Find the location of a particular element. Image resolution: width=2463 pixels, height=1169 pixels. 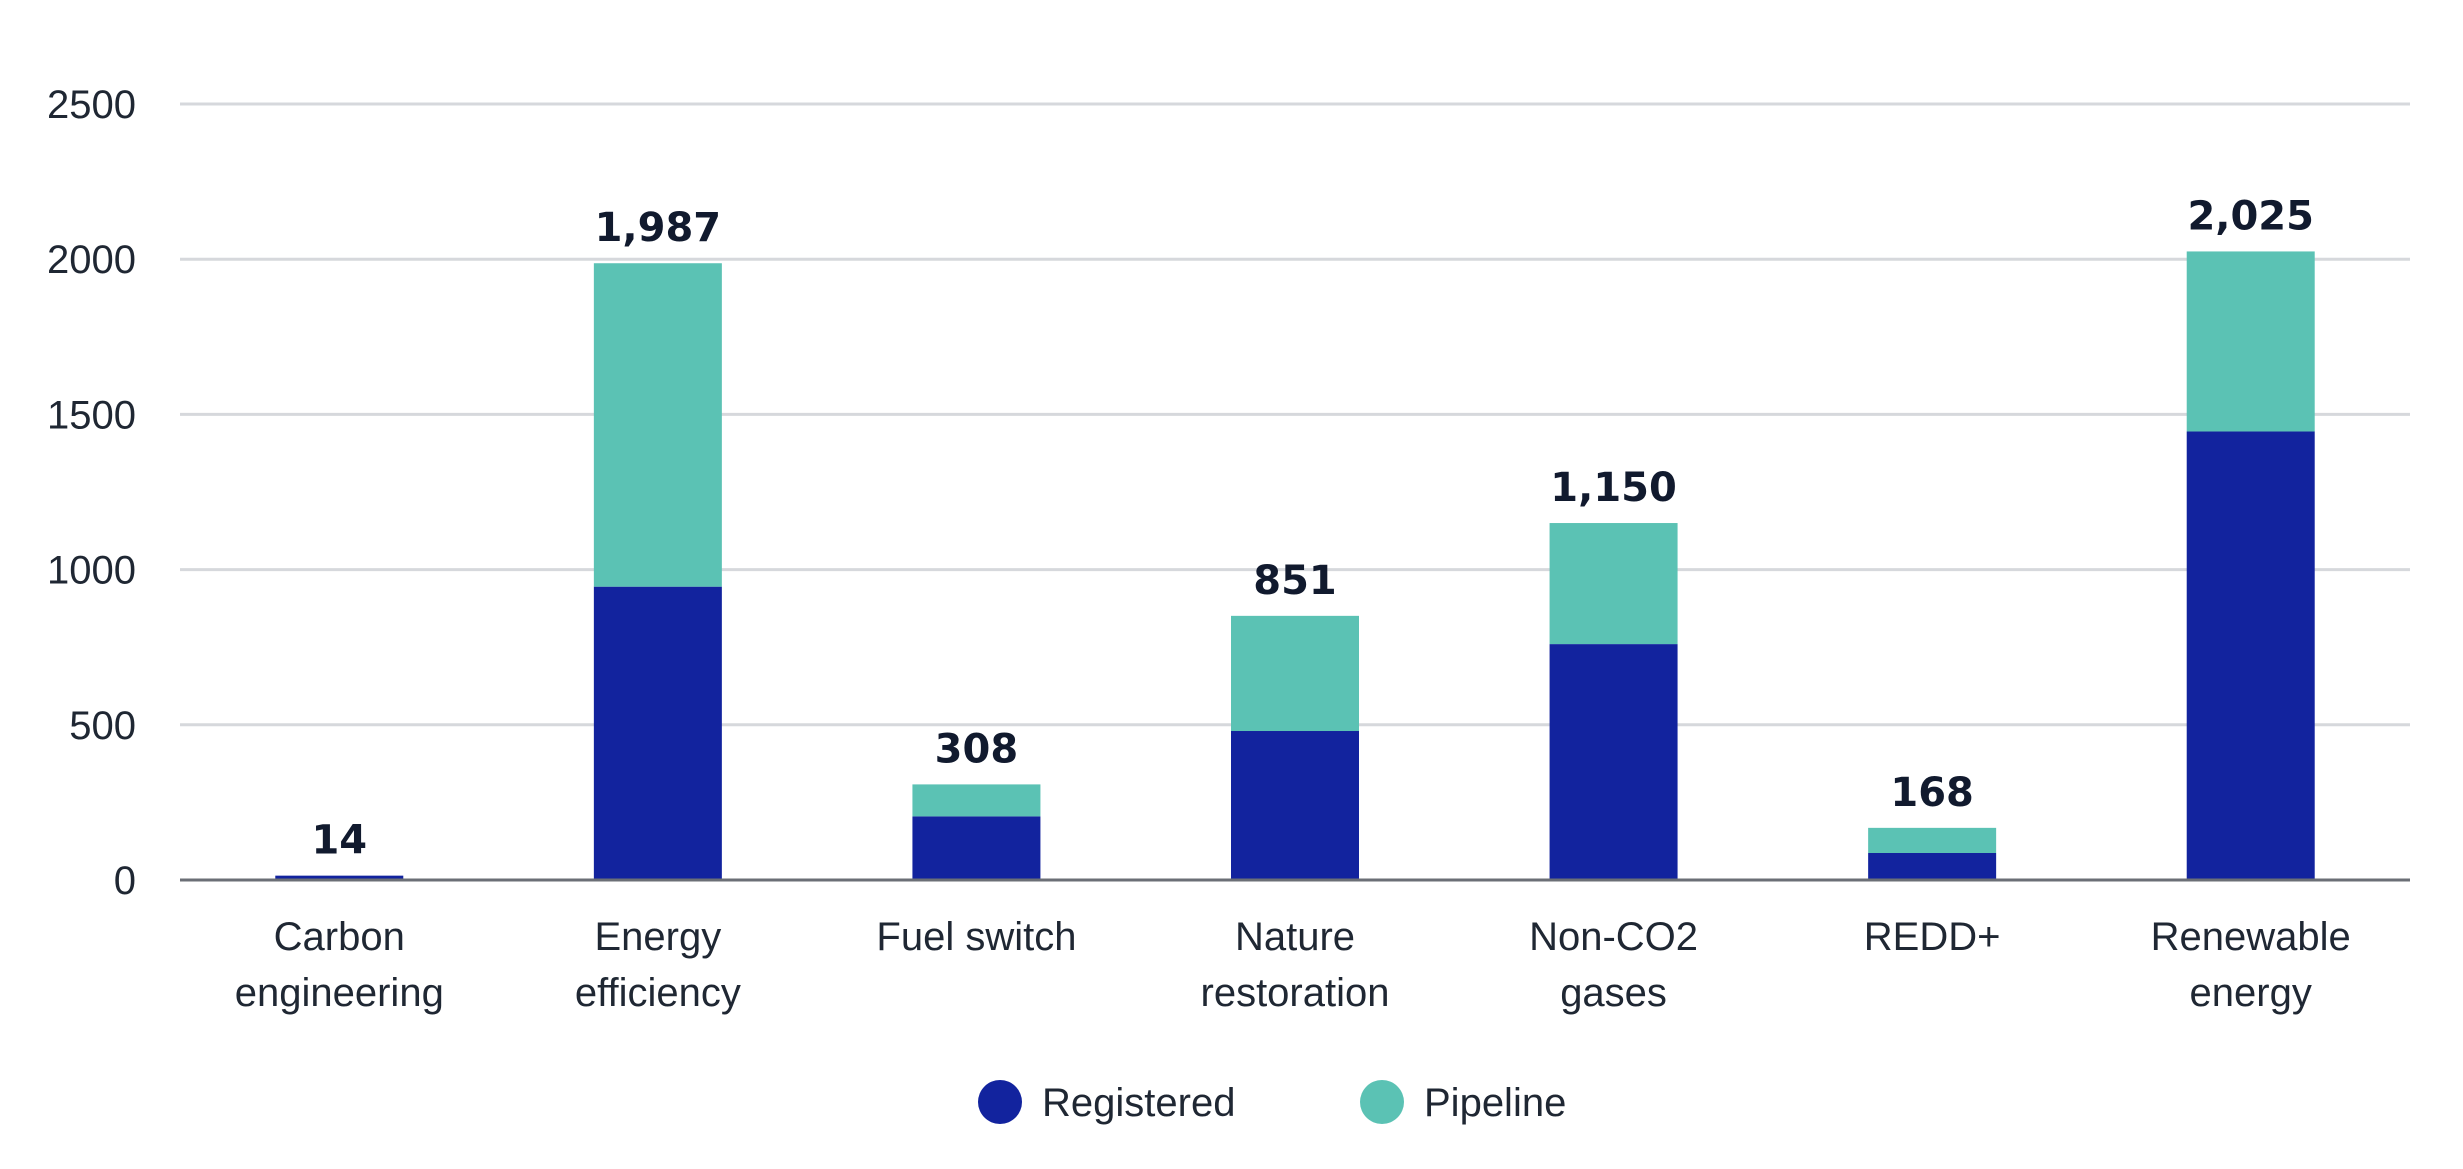

x-tick-label-line: Energy is located at coordinates (657, 937).